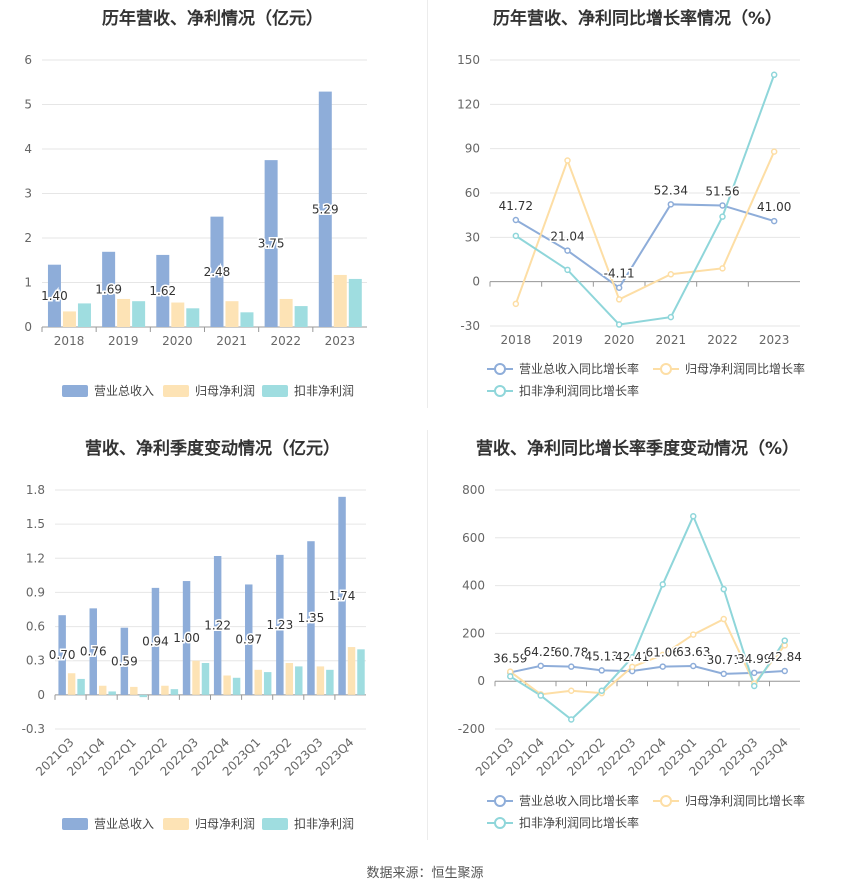 The height and width of the screenshot is (891, 850). I want to click on y-tick-label: 2, so click(28, 238).